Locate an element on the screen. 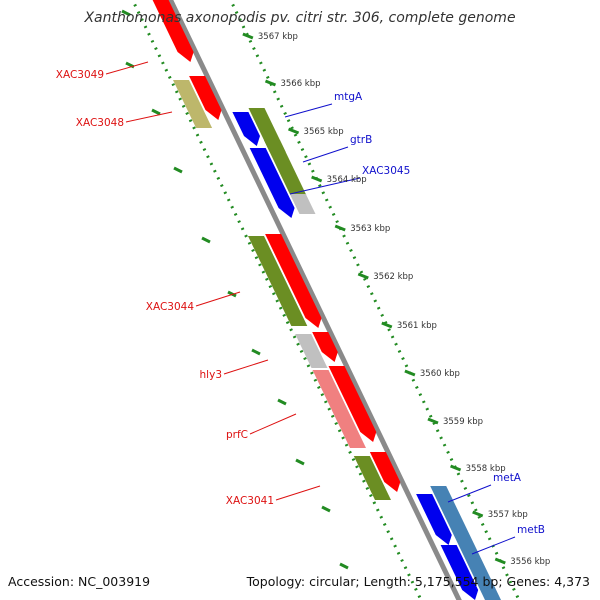  reverse-gene-label: prfC is located at coordinates (237, 435).